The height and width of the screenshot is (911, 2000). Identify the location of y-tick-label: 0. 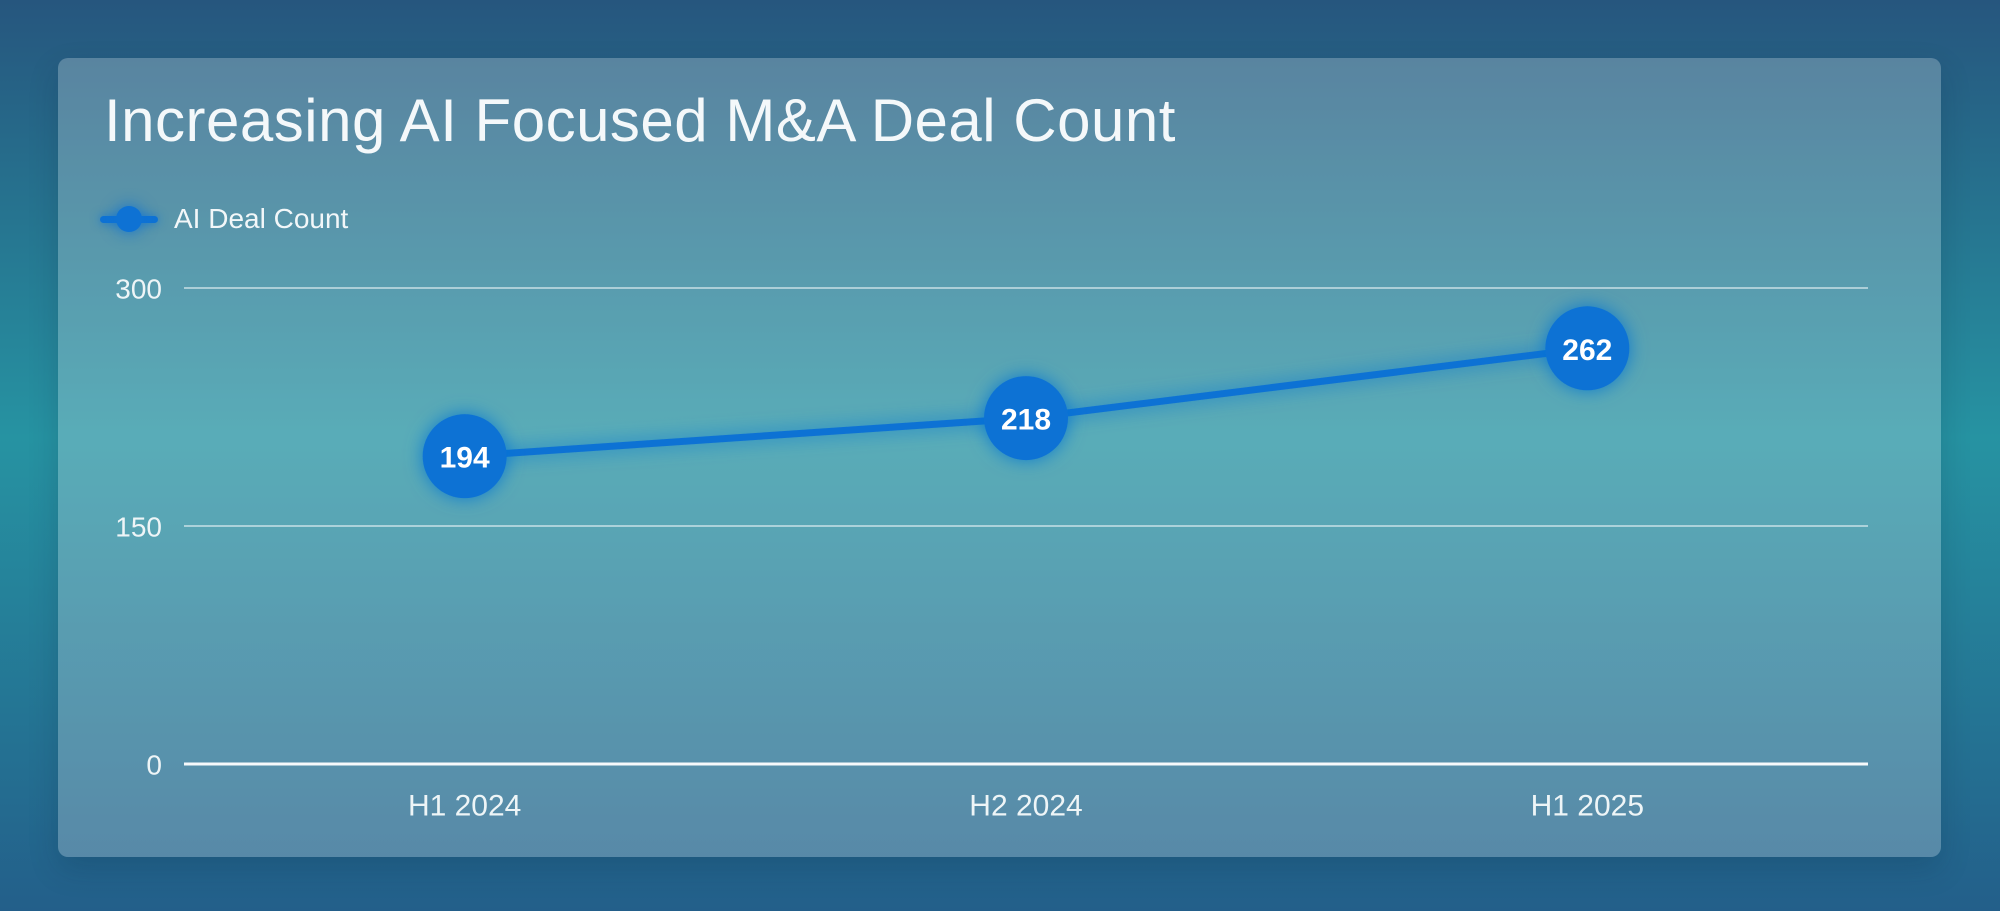
(154, 765).